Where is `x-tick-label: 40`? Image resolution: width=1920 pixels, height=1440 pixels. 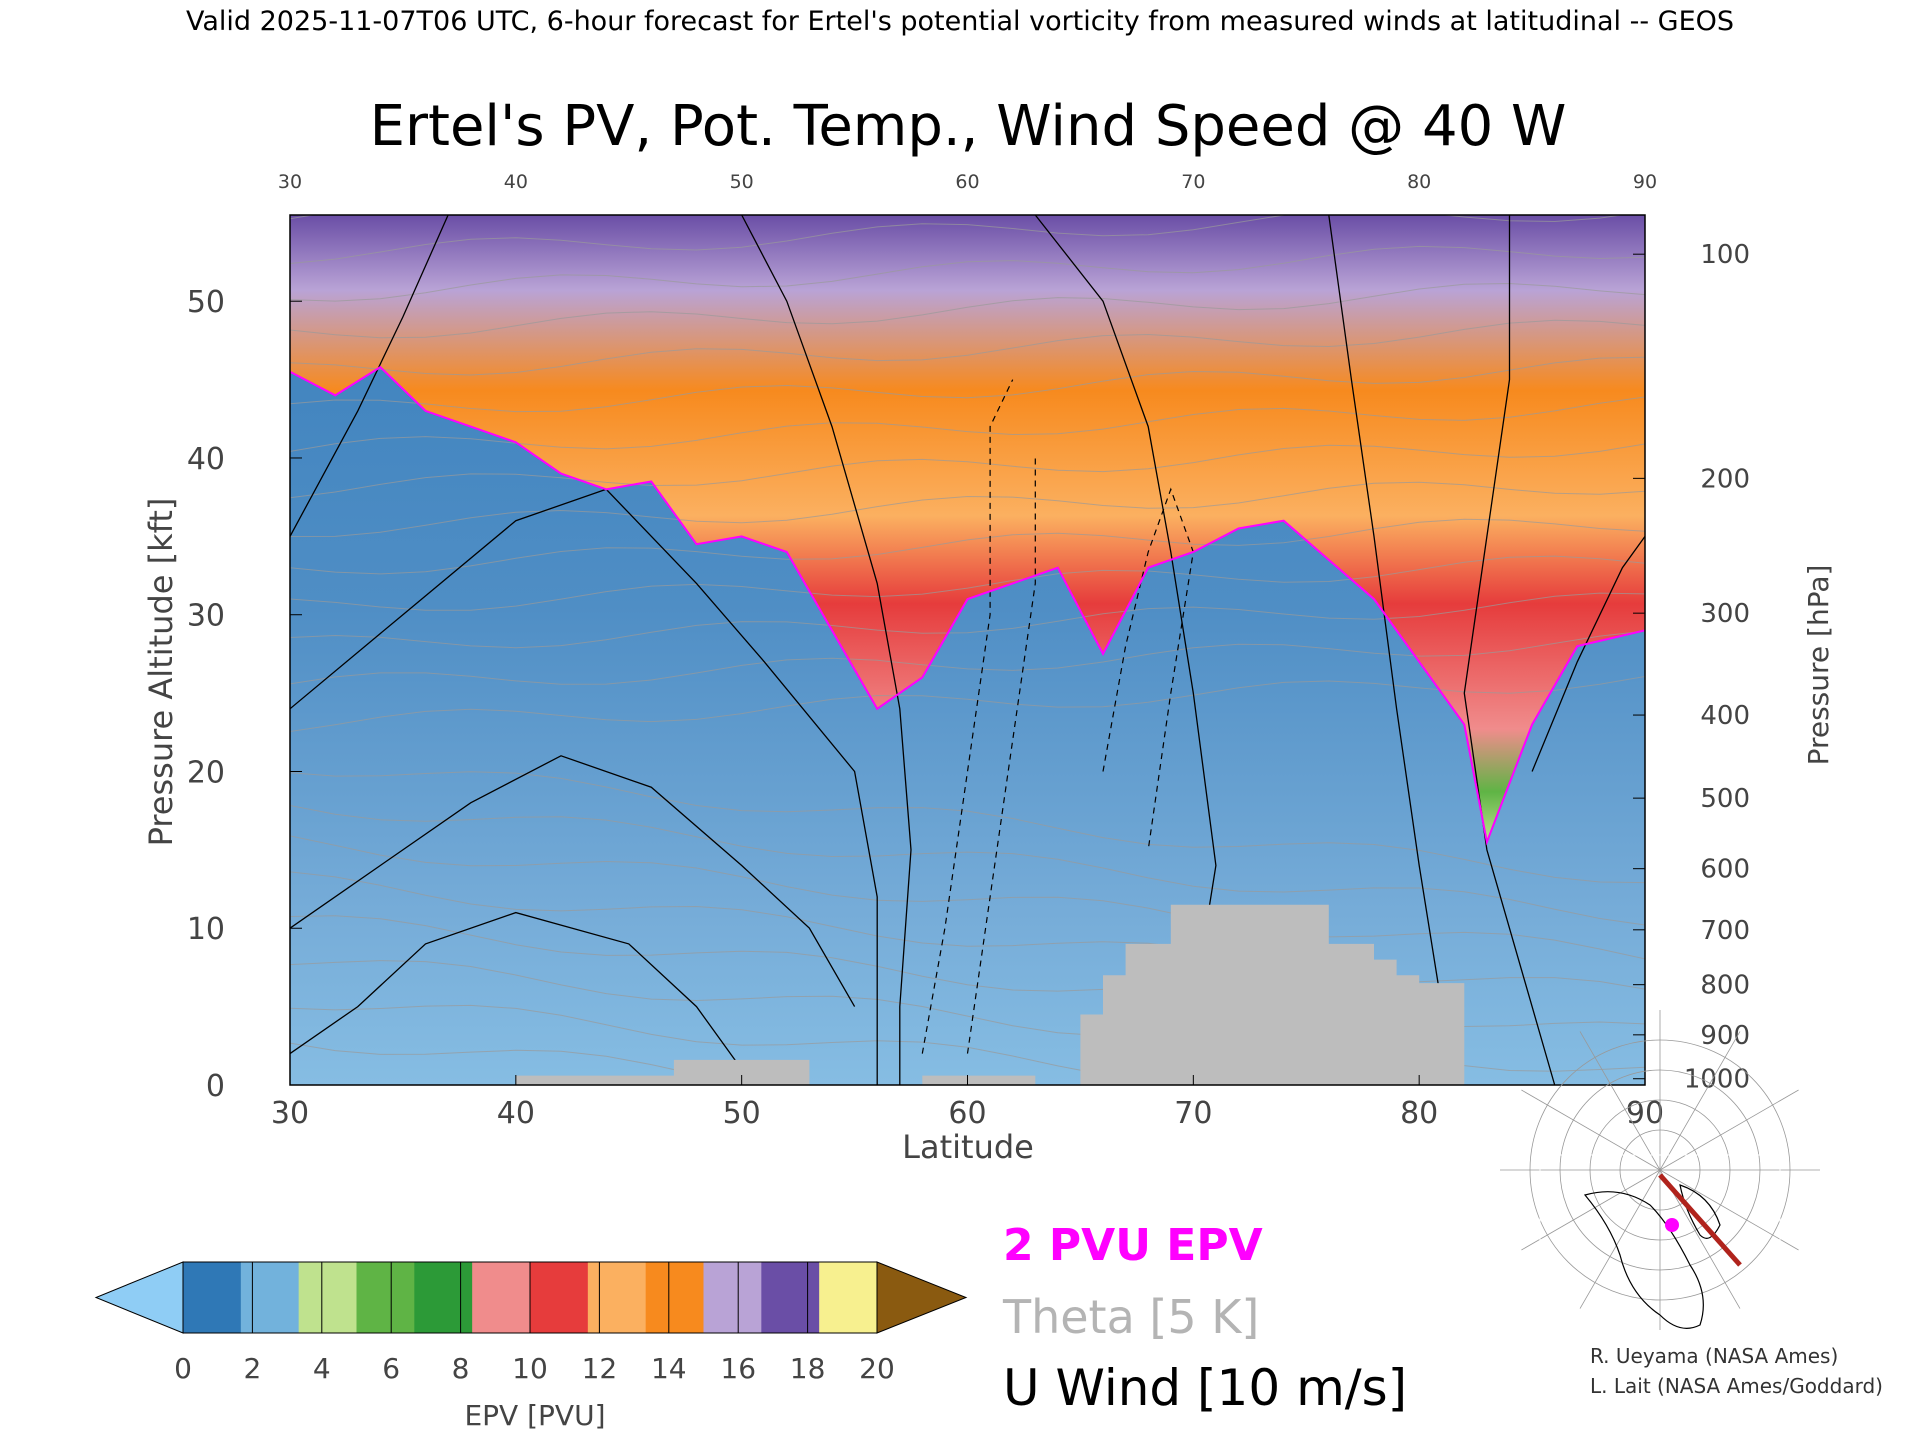 x-tick-label: 40 is located at coordinates (516, 1113).